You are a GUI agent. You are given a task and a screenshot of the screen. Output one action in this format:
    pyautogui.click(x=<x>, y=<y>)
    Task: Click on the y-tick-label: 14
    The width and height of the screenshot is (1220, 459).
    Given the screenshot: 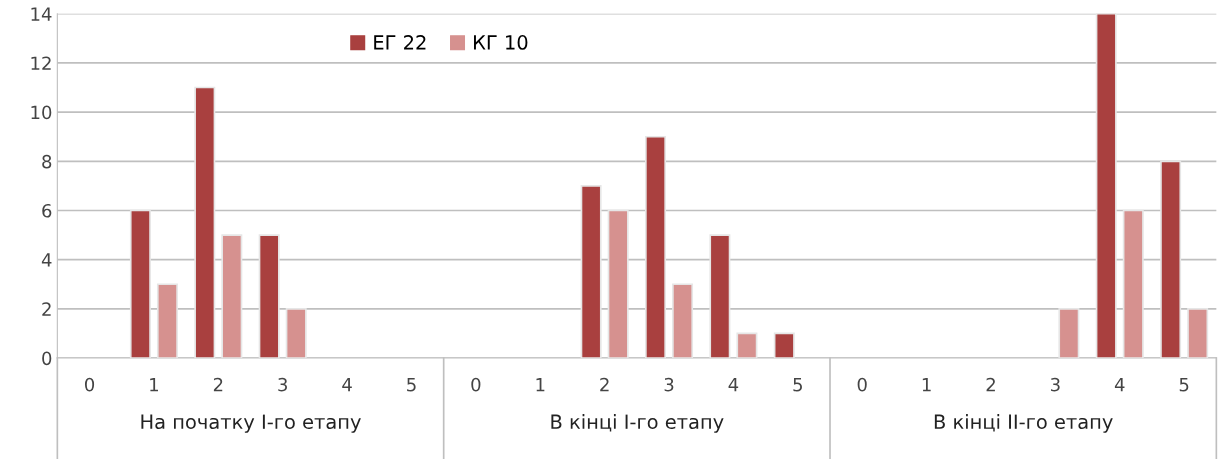 What is the action you would take?
    pyautogui.click(x=41, y=14)
    